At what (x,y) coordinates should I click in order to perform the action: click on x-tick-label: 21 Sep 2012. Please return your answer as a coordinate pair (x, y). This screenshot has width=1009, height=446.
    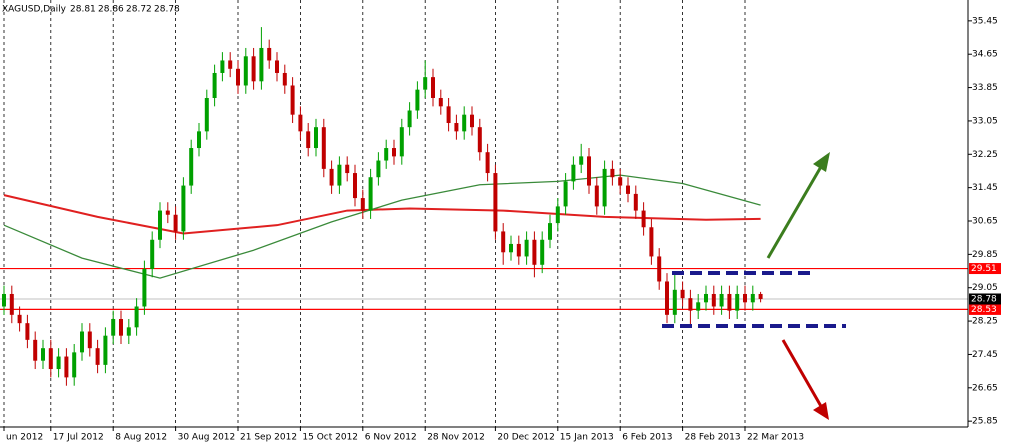
    Looking at the image, I should click on (268, 438).